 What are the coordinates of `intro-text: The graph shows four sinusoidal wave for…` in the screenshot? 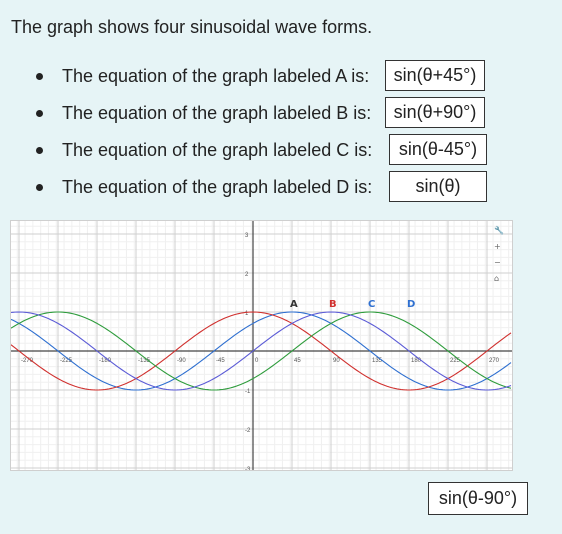 It's located at (192, 27).